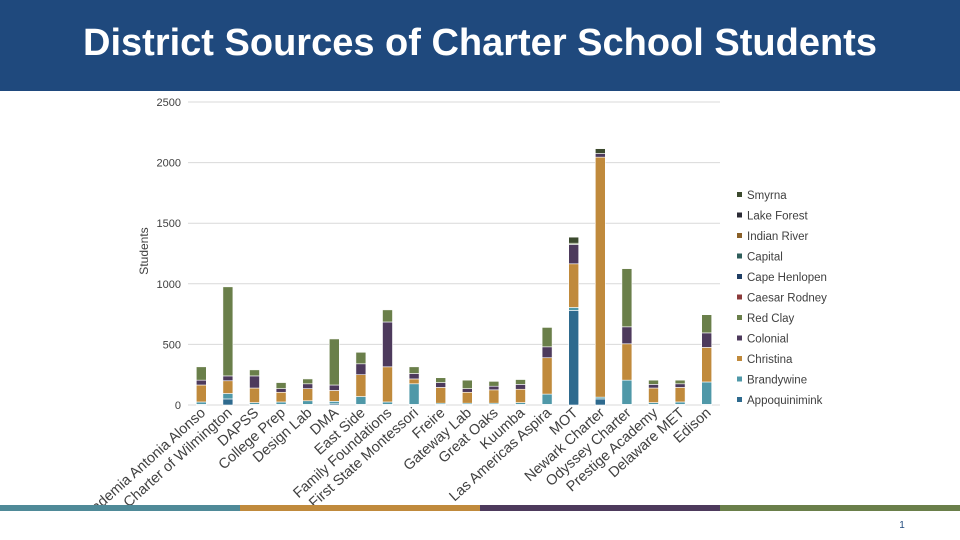  What do you see at coordinates (767, 196) in the screenshot?
I see `legend-label: Smyrna` at bounding box center [767, 196].